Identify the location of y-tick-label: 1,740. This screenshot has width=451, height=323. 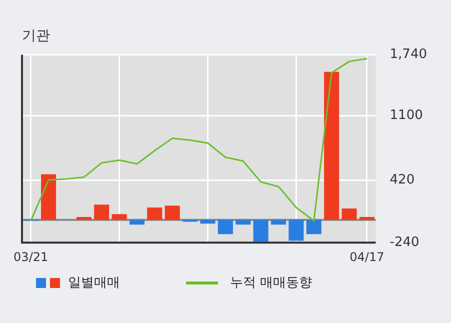
(408, 54).